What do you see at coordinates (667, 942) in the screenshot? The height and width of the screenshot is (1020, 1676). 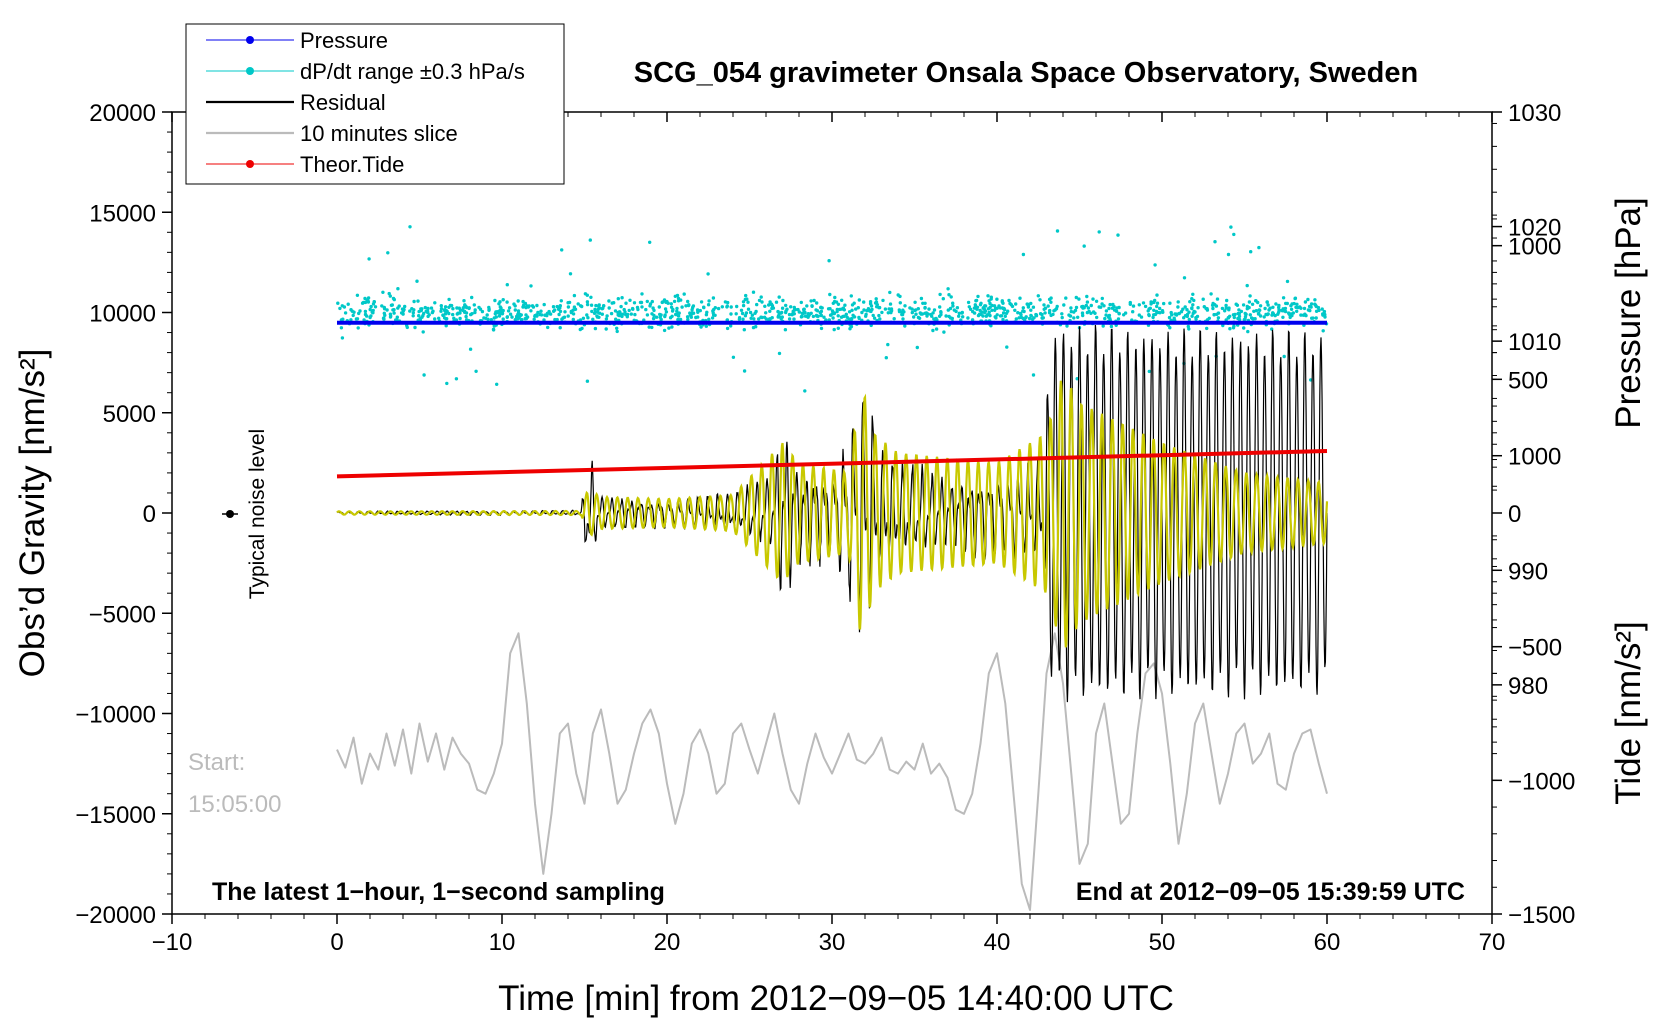 I see `x-tick-label: 20` at bounding box center [667, 942].